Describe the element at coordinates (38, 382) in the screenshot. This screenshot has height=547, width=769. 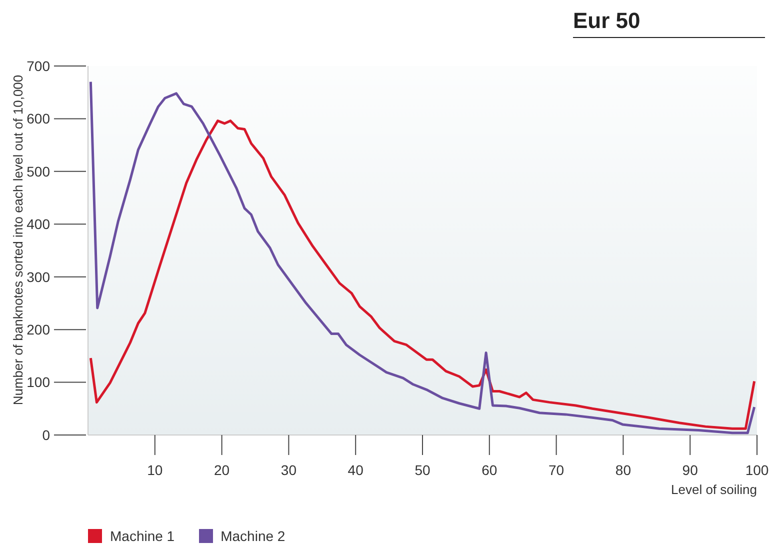
I see `y-tick-label: 100` at that location.